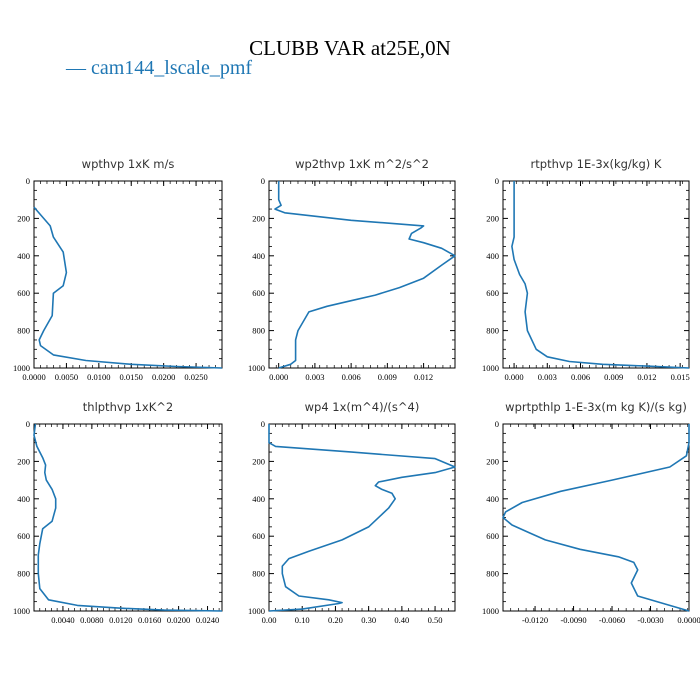 The image size is (700, 700). I want to click on x-tick-label: 0.0100, so click(98, 377).